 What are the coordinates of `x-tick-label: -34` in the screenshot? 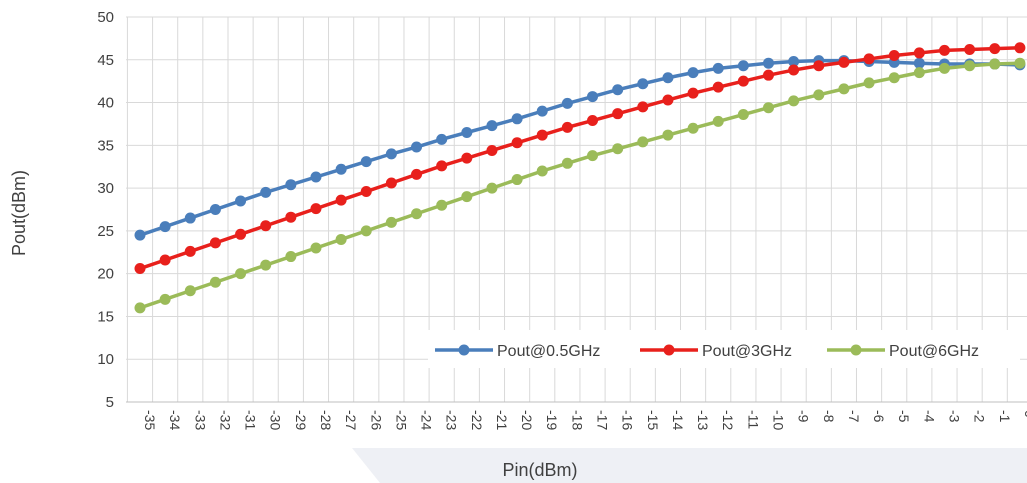 It's located at (175, 420).